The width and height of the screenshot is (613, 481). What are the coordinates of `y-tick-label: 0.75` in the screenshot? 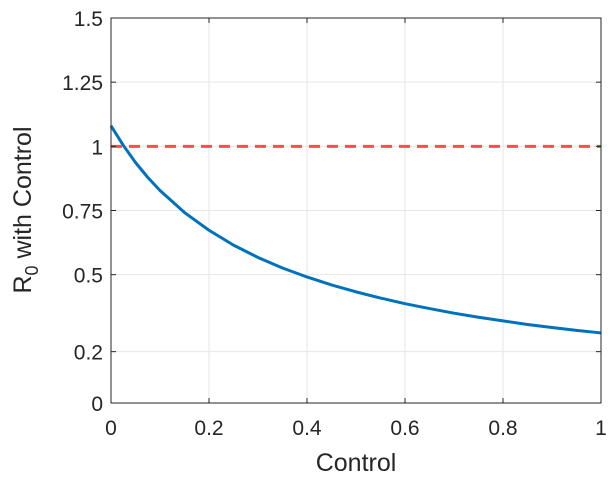 It's located at (82, 212).